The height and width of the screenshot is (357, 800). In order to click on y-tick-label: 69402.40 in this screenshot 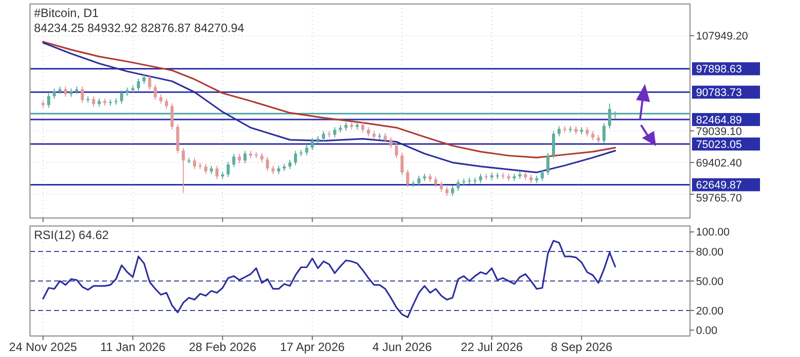, I will do `click(719, 163)`.